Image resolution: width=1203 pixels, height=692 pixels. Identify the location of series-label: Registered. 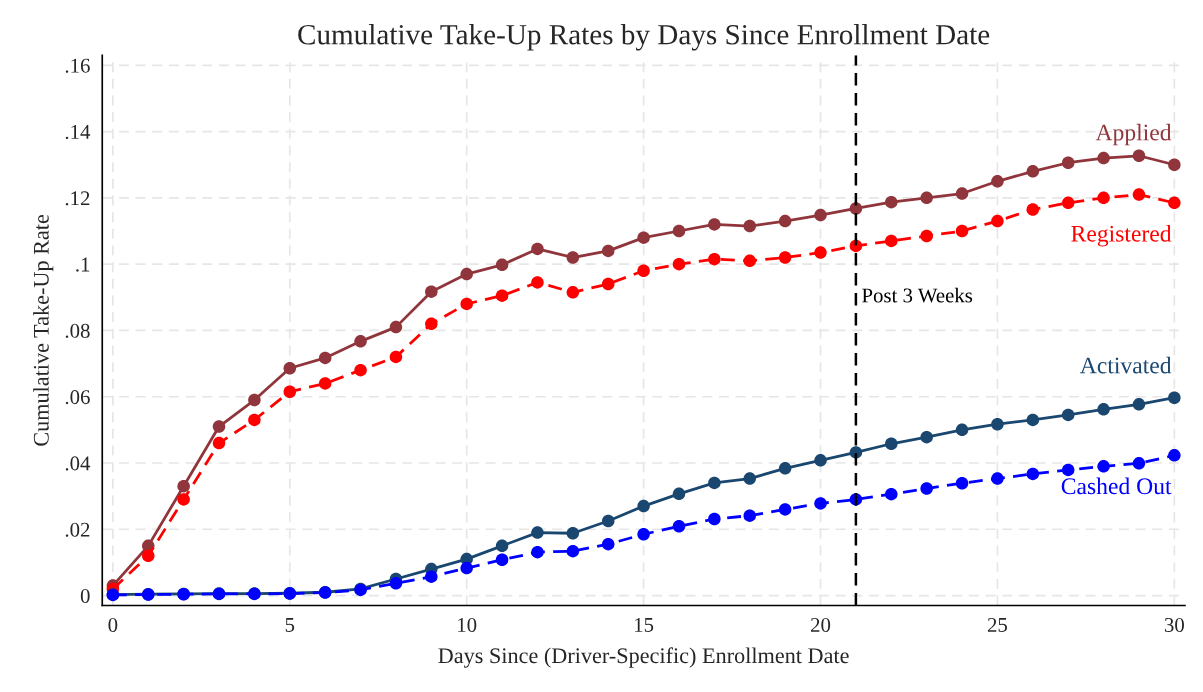
(1121, 236).